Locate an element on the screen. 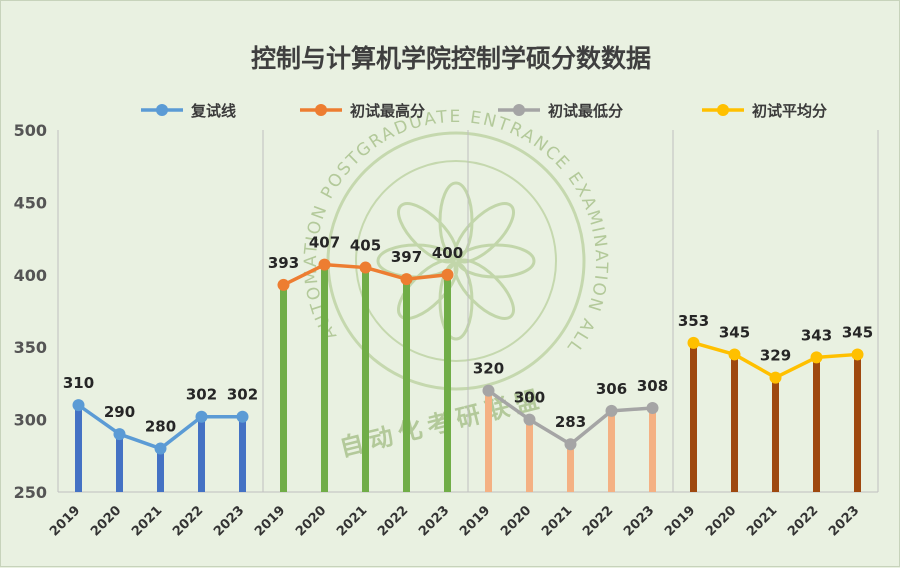 The height and width of the screenshot is (568, 900). chart-title: 控制与计算机学院控制学硕分数数据 is located at coordinates (451, 58).